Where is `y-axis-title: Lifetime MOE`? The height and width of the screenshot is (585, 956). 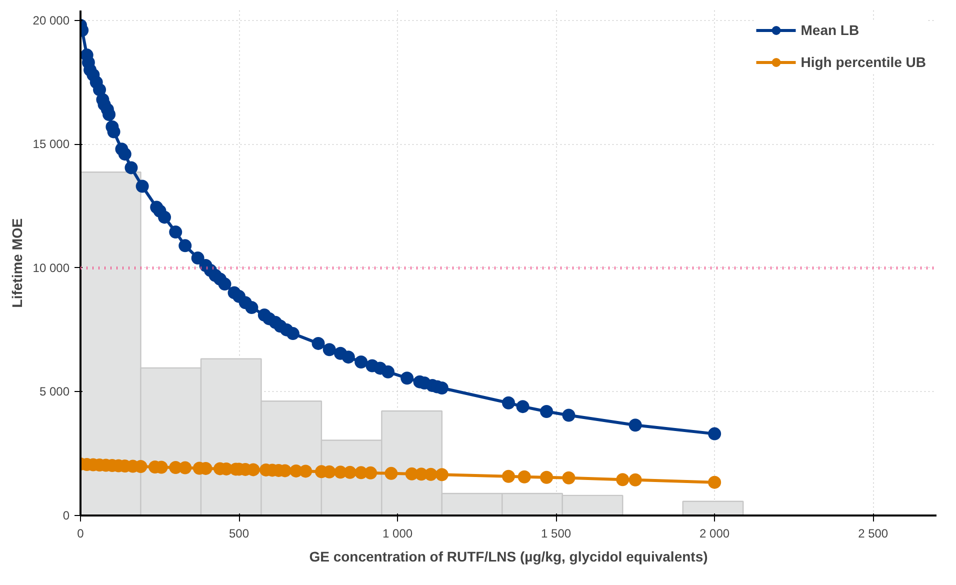 y-axis-title: Lifetime MOE is located at coordinates (16, 263).